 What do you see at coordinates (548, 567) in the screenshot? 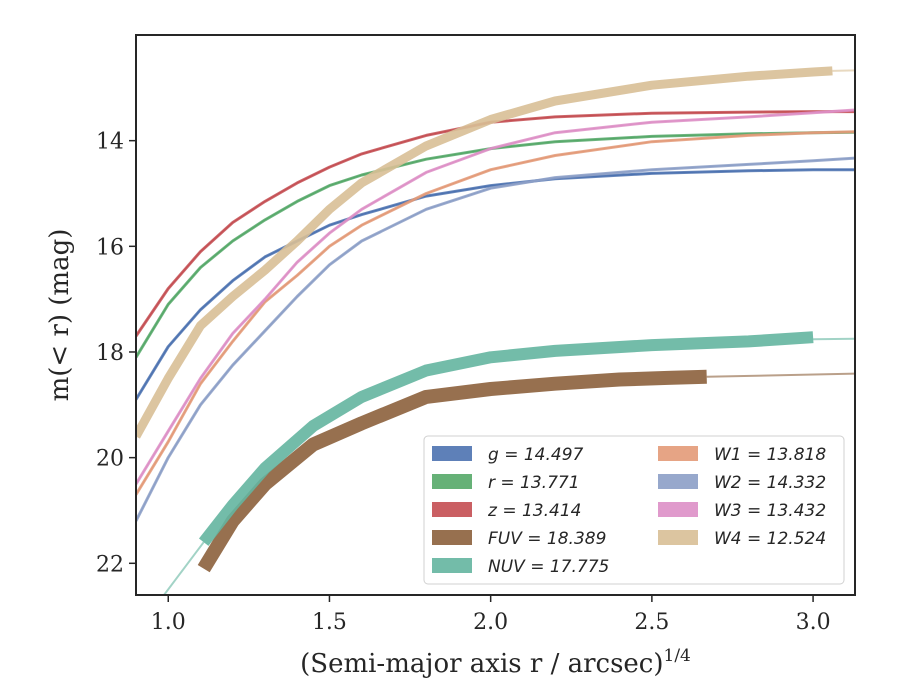
I see `legend-label-nuv: NUV = 17.775` at bounding box center [548, 567].